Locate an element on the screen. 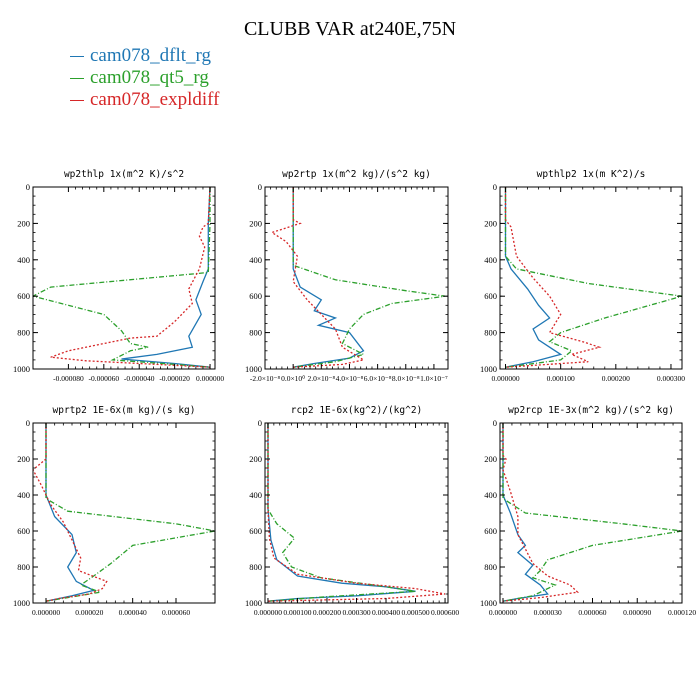 The height and width of the screenshot is (700, 700). x-tick-label: 0.000120 is located at coordinates (682, 612).